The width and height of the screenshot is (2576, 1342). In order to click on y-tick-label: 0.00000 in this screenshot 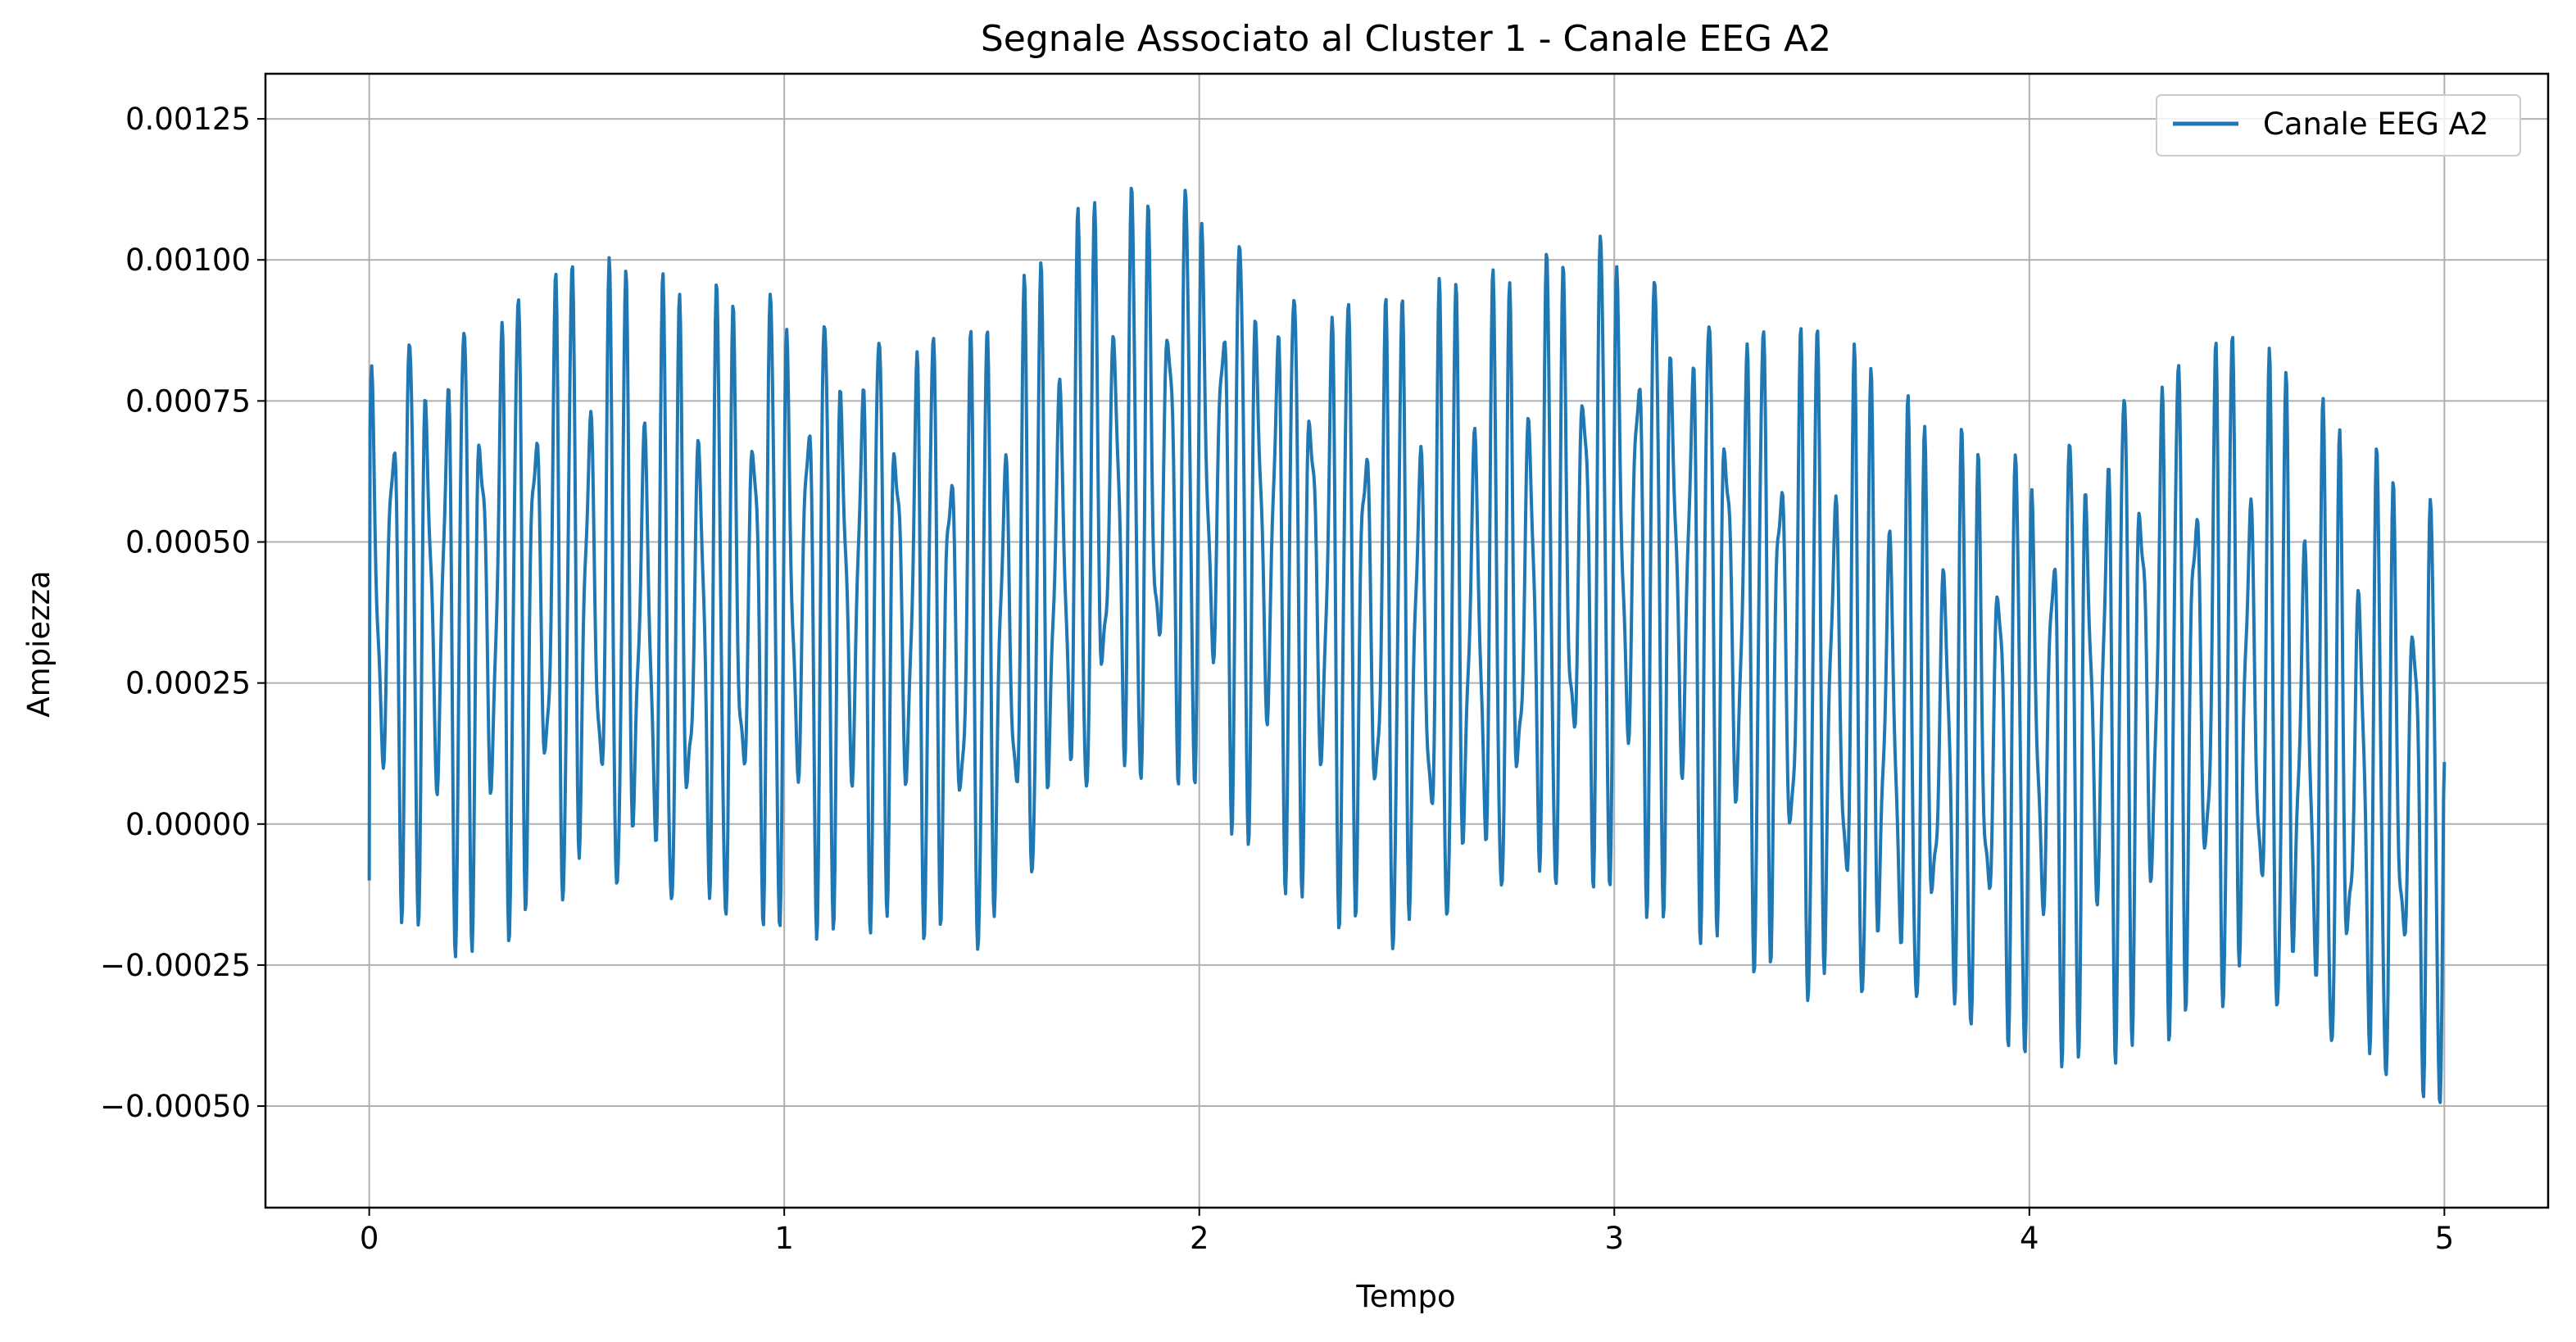, I will do `click(188, 824)`.